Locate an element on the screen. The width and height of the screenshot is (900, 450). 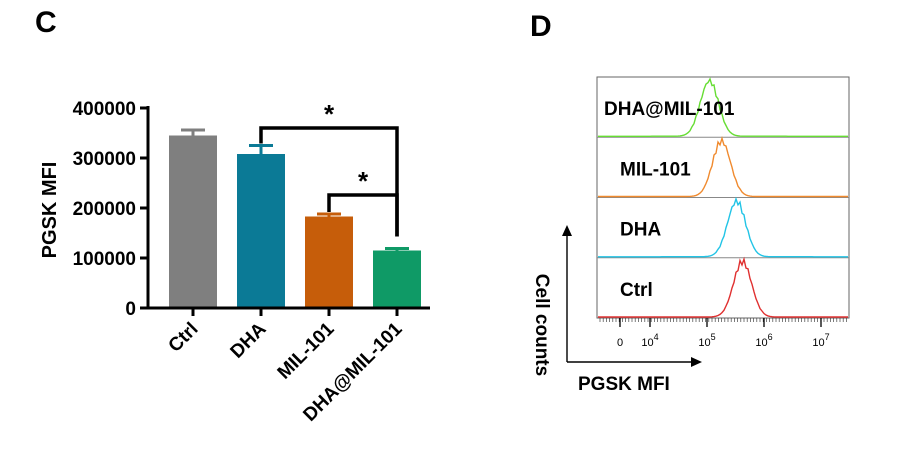
significance-brackets: ** is located at coordinates (329, 168).